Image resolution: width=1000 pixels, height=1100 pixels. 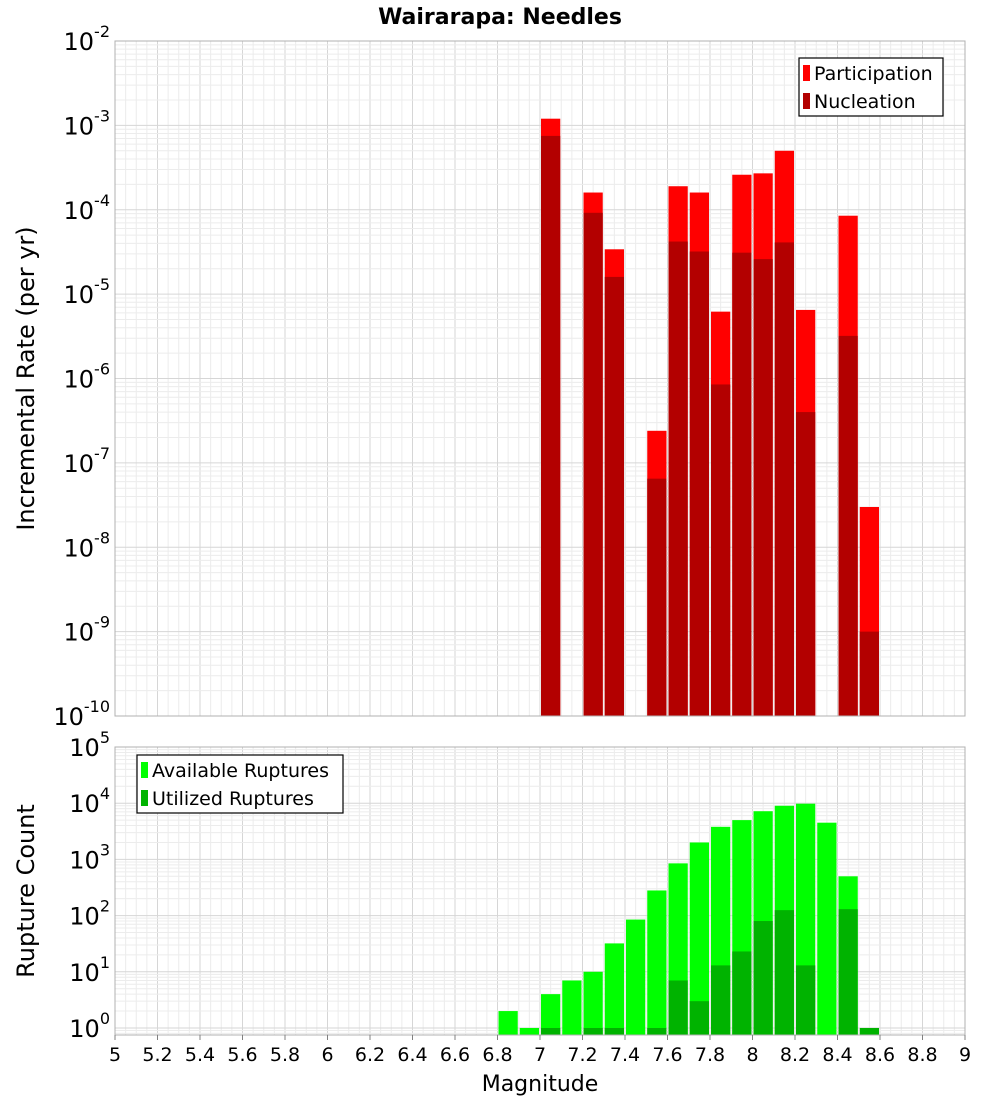 I want to click on y-tick-exponent: -10, so click(x=97, y=706).